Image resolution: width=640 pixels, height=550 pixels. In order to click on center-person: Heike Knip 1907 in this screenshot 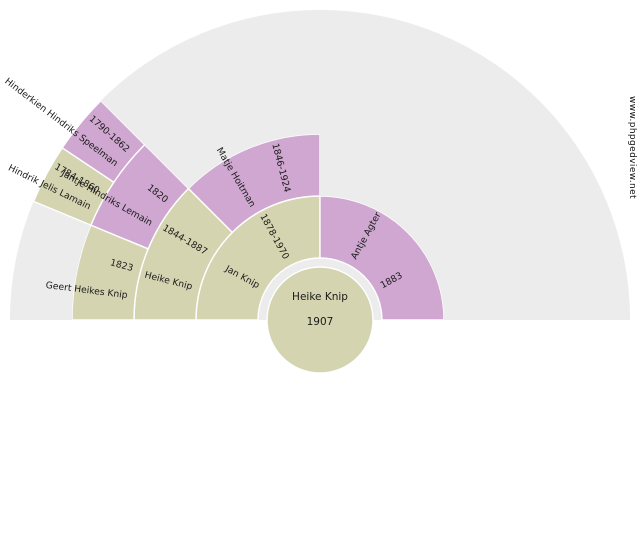, I will do `click(320, 320)`.